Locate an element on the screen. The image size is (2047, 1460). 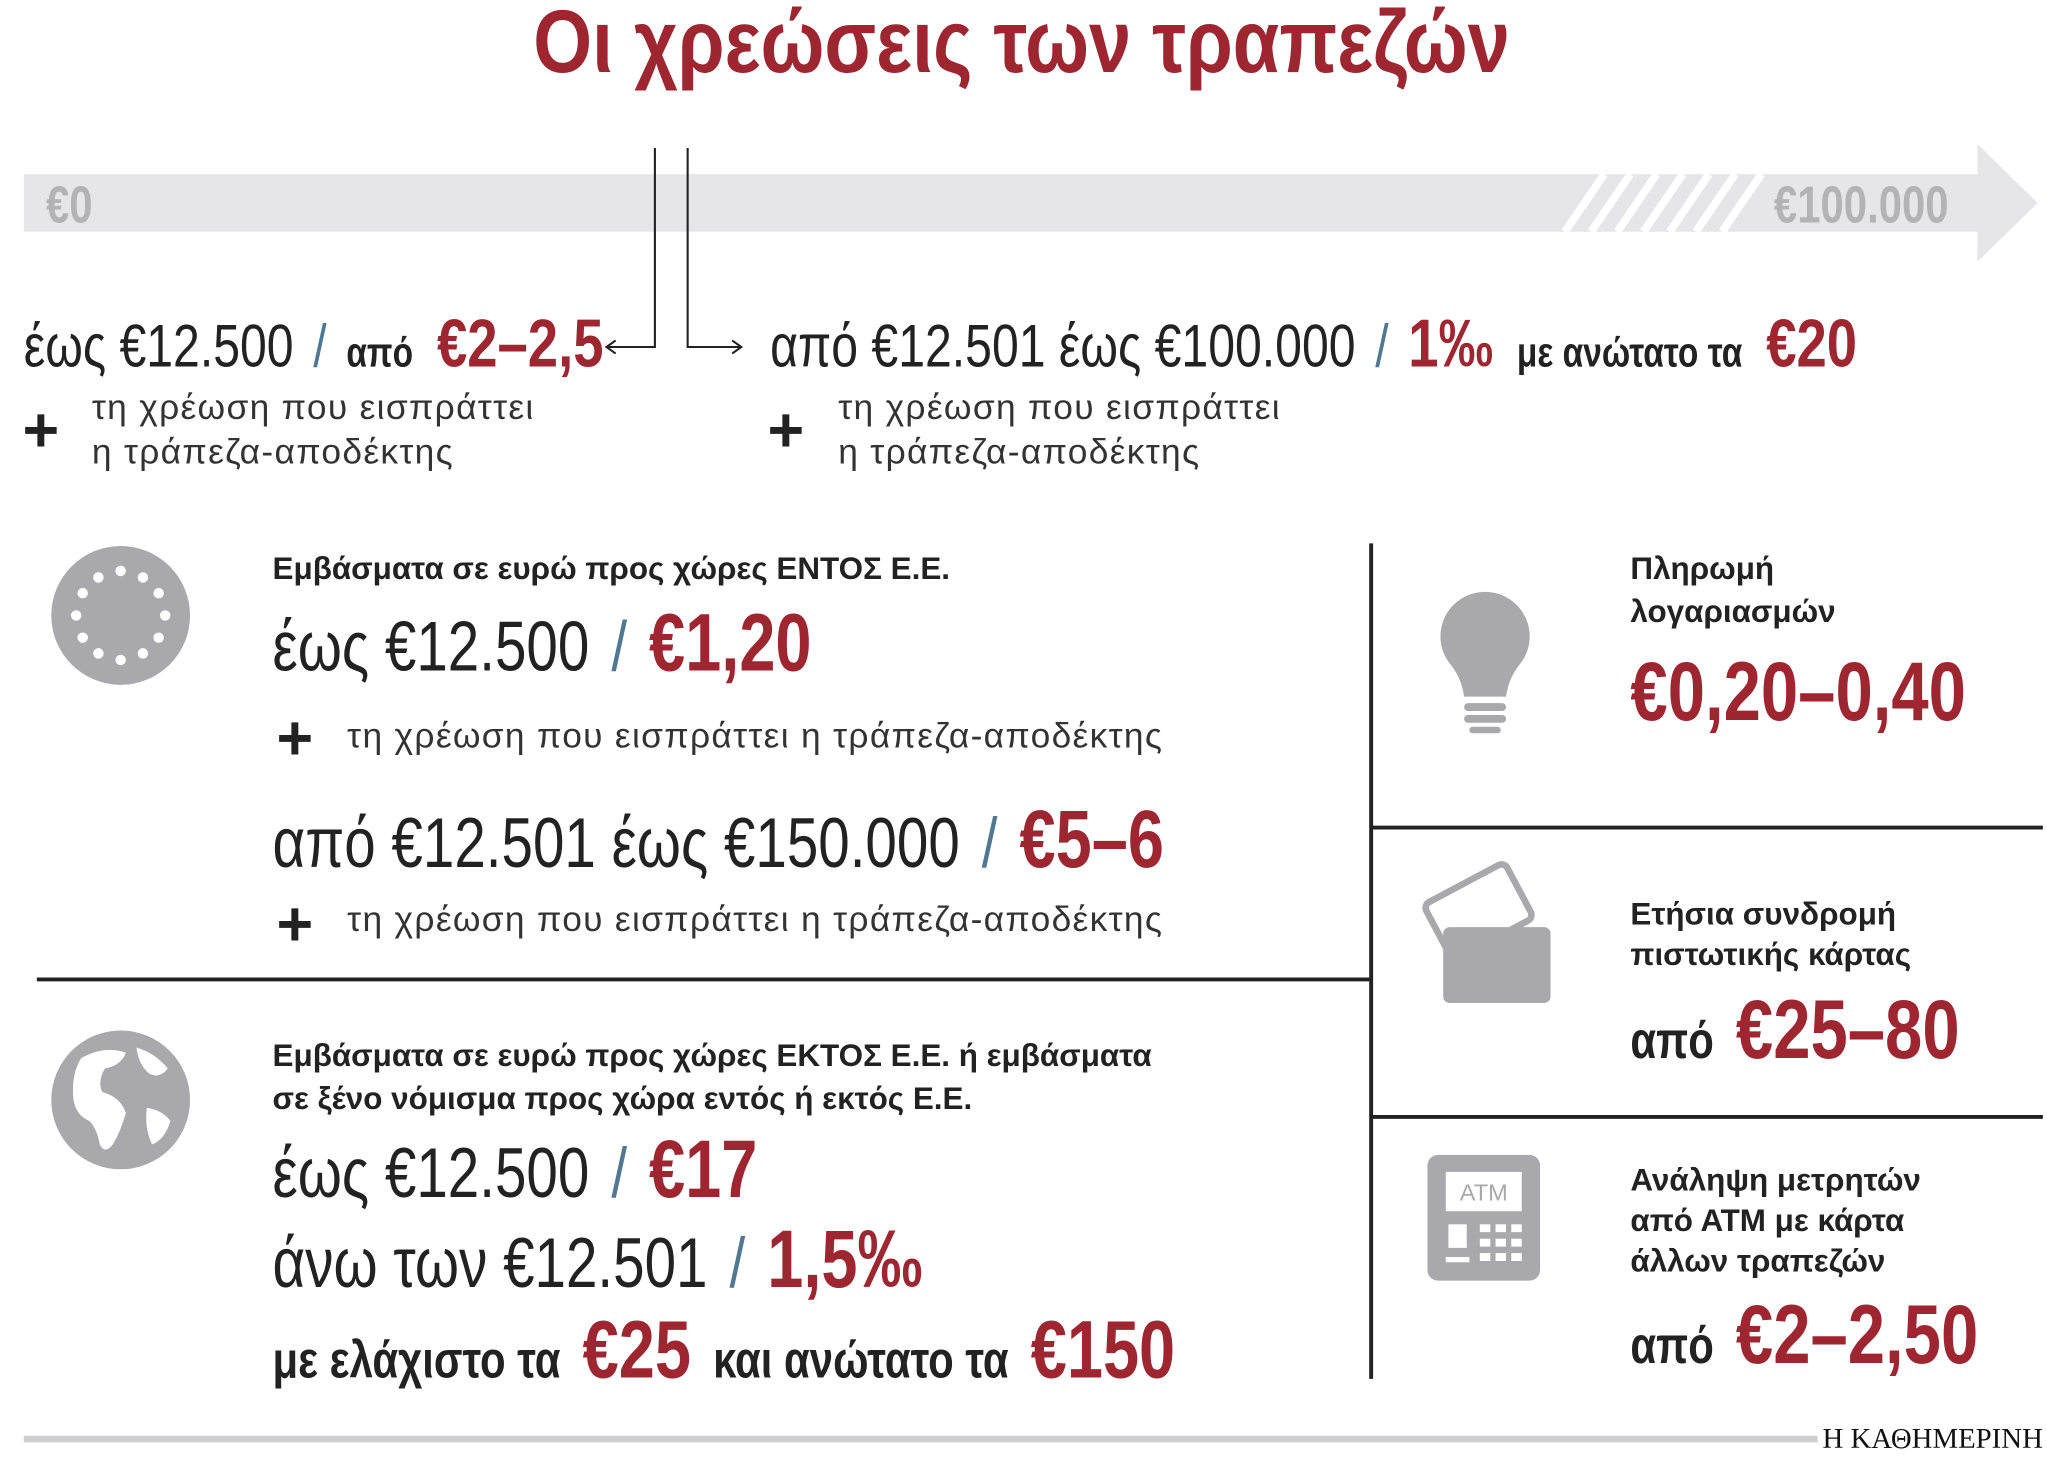
bulb-icon is located at coordinates (1485, 662).